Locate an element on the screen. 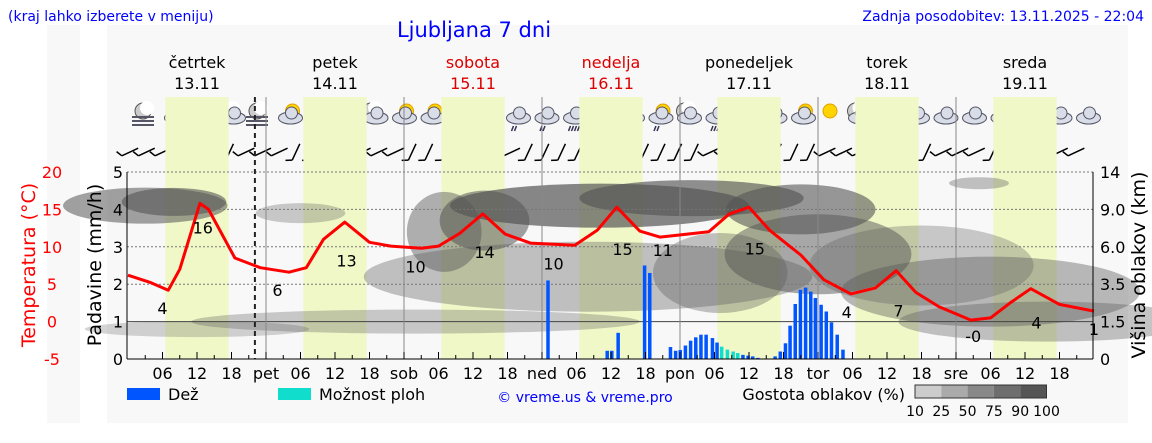 The height and width of the screenshot is (443, 1152). x-tick-label: pon is located at coordinates (680, 373).